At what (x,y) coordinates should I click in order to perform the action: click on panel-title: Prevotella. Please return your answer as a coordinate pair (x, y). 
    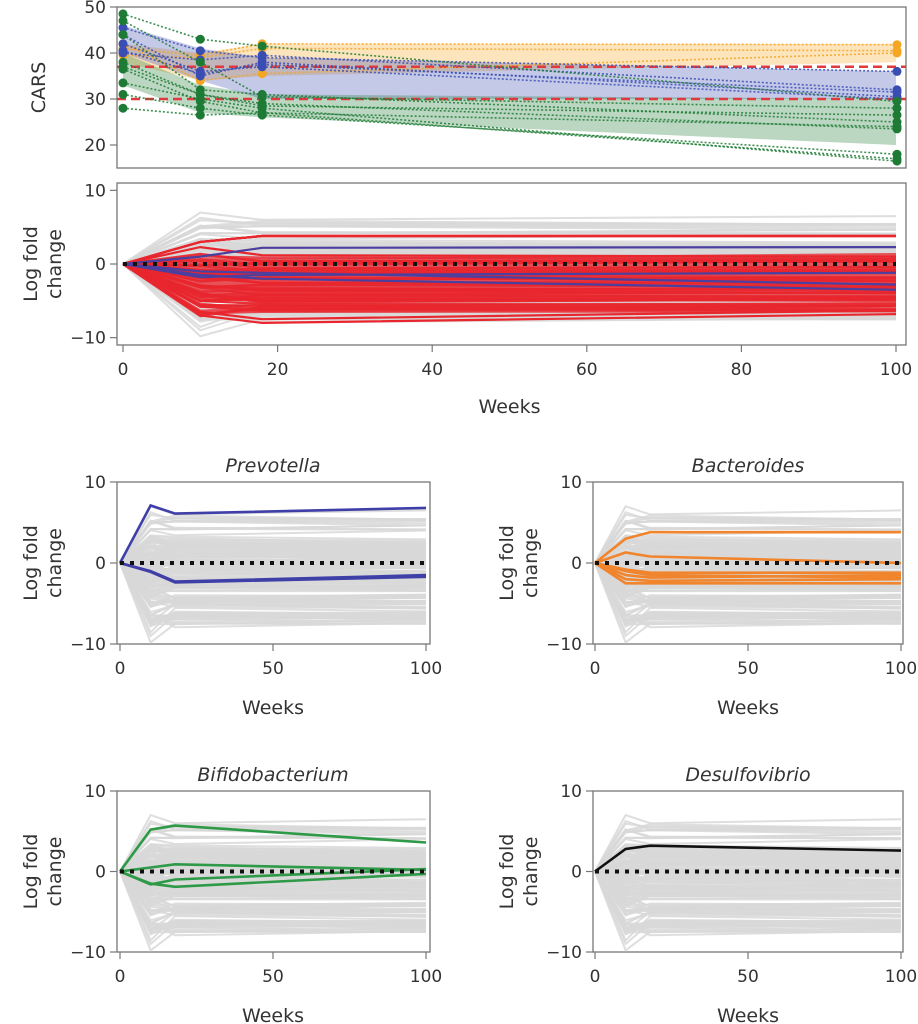
    Looking at the image, I should click on (272, 466).